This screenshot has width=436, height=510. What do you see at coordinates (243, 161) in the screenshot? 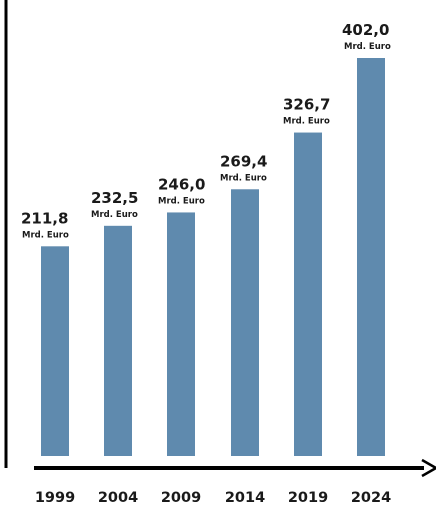
I see `value-label-2014: 269,4` at bounding box center [243, 161].